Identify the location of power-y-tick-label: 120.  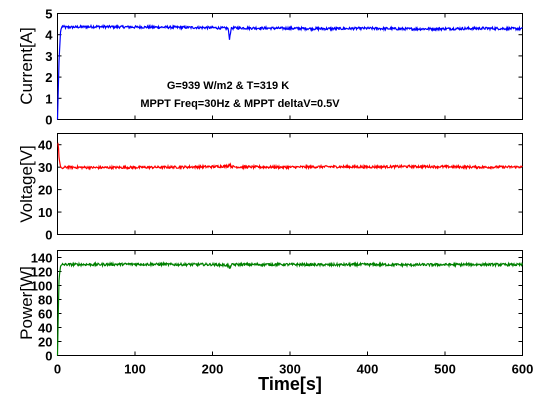
(42, 272).